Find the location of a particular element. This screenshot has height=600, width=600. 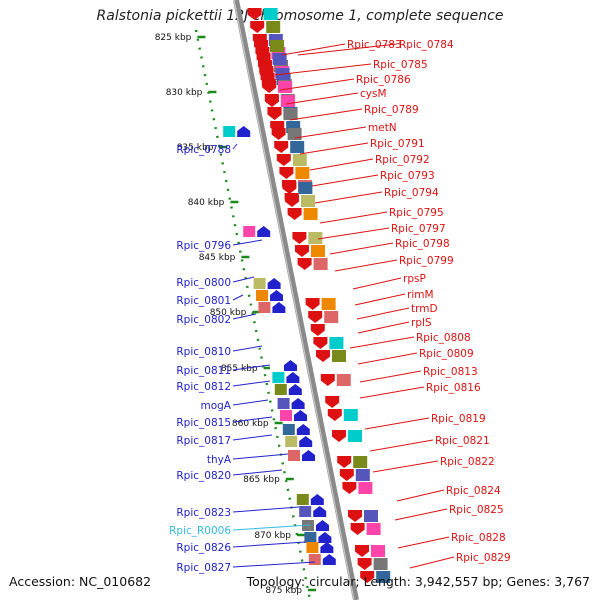

gene-label-Rpic_0785: Rpic_0785 is located at coordinates (400, 65).